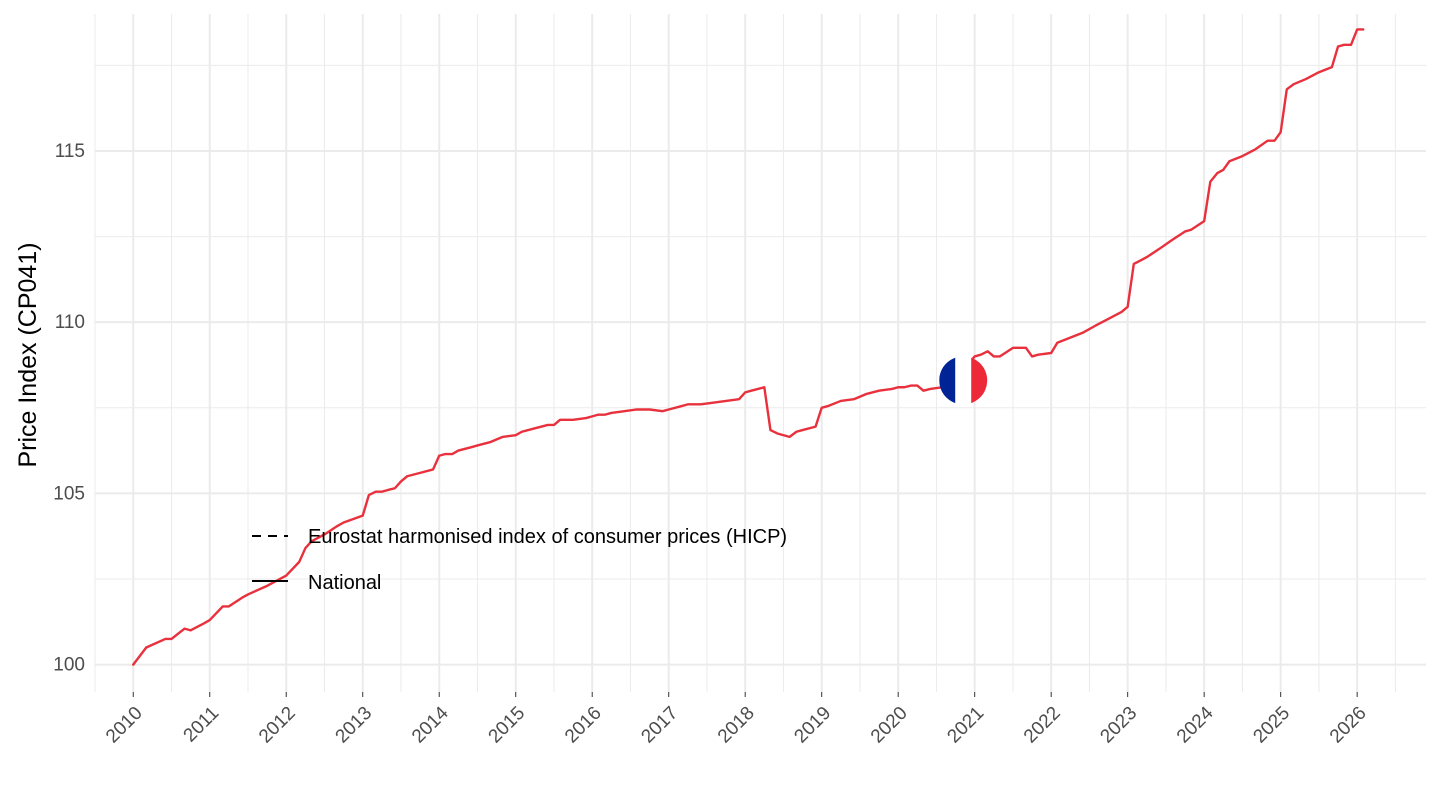 This screenshot has height=810, width=1440. Describe the element at coordinates (354, 725) in the screenshot. I see `x-tick-label: 2013` at that location.